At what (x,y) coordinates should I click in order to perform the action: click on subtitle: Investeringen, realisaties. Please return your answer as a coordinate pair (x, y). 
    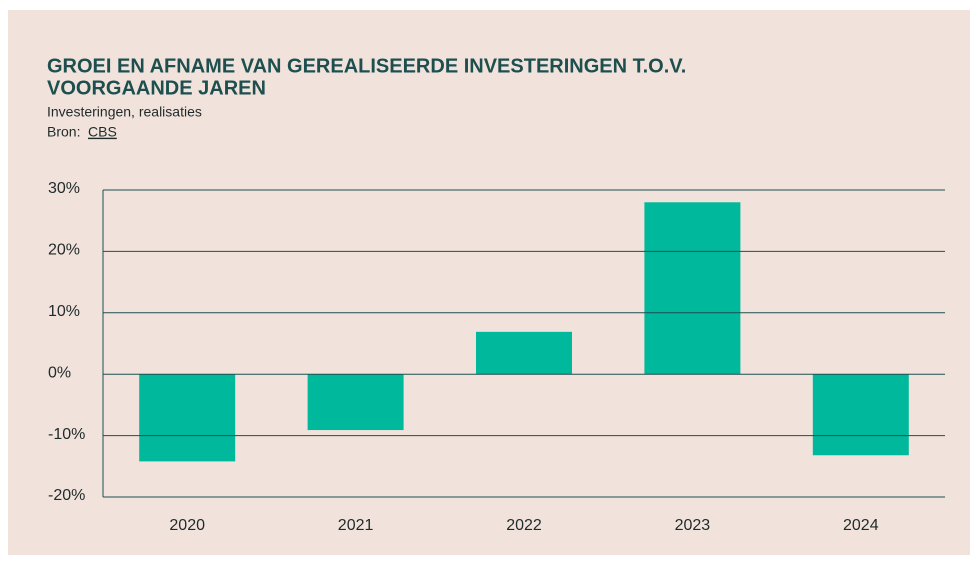
    Looking at the image, I should click on (124, 112).